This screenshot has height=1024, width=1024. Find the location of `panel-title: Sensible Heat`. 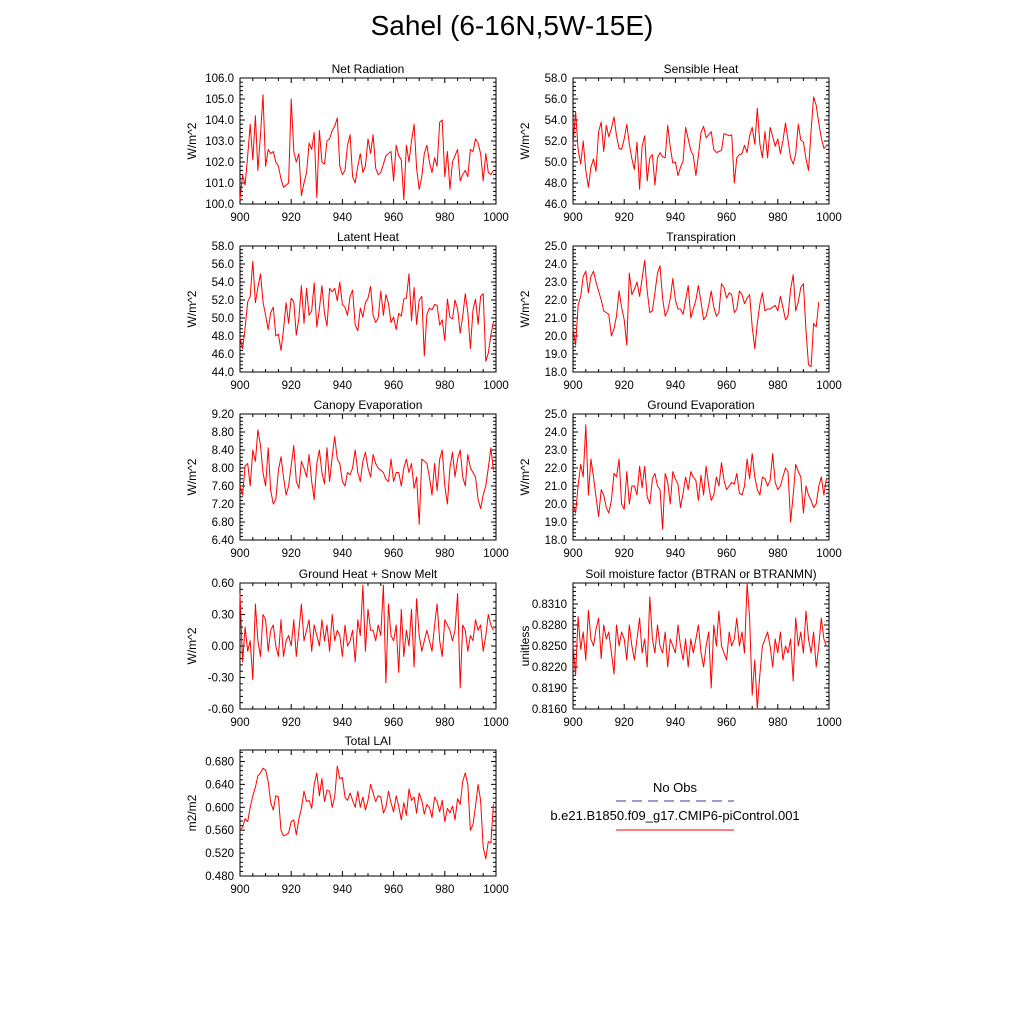

panel-title: Sensible Heat is located at coordinates (701, 69).